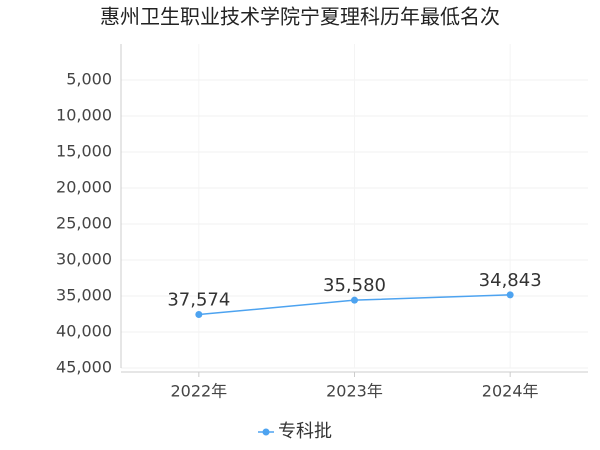 The width and height of the screenshot is (600, 450). I want to click on legend-marker, so click(266, 432).